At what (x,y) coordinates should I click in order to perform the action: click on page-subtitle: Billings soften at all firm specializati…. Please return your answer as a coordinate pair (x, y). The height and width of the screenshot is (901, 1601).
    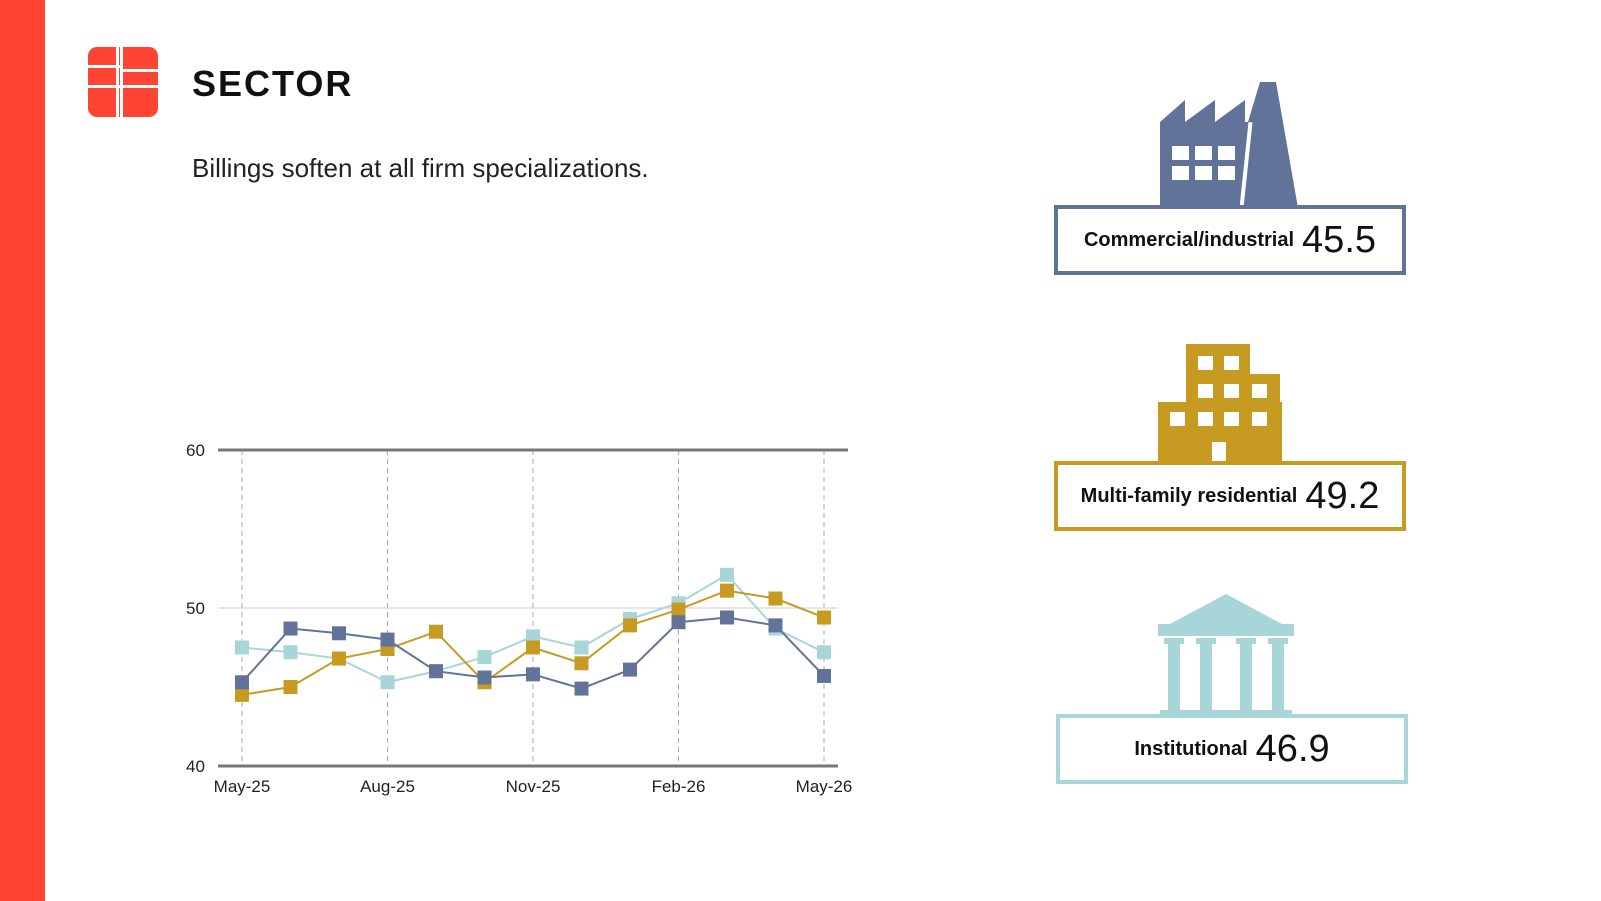
    Looking at the image, I should click on (420, 168).